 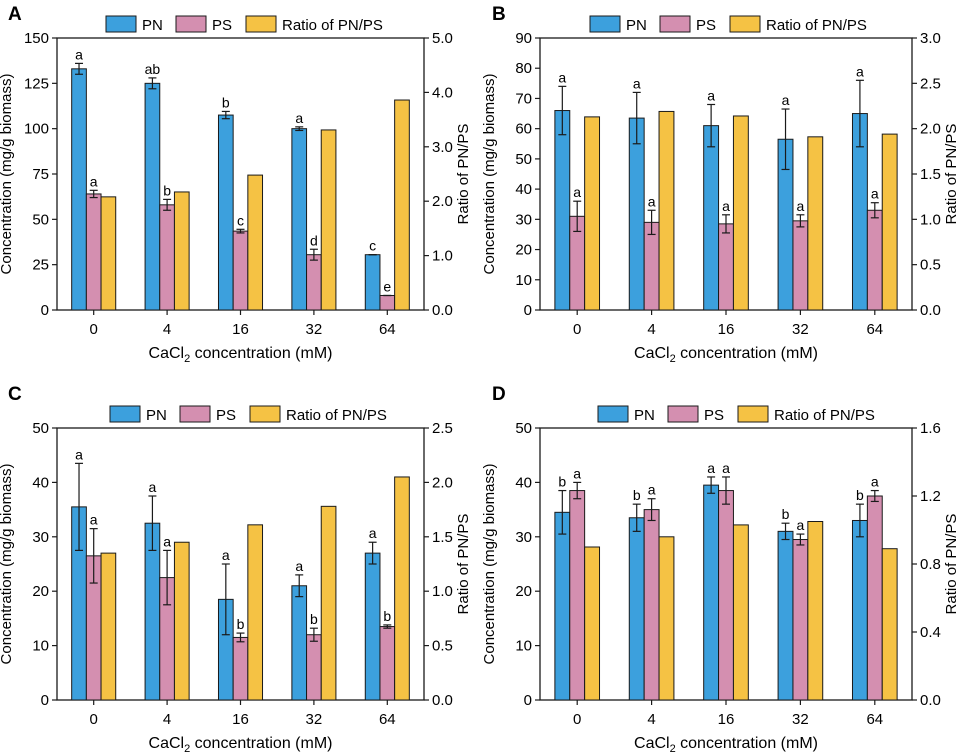 What do you see at coordinates (153, 69) in the screenshot?
I see `significance-letter-pn: ab` at bounding box center [153, 69].